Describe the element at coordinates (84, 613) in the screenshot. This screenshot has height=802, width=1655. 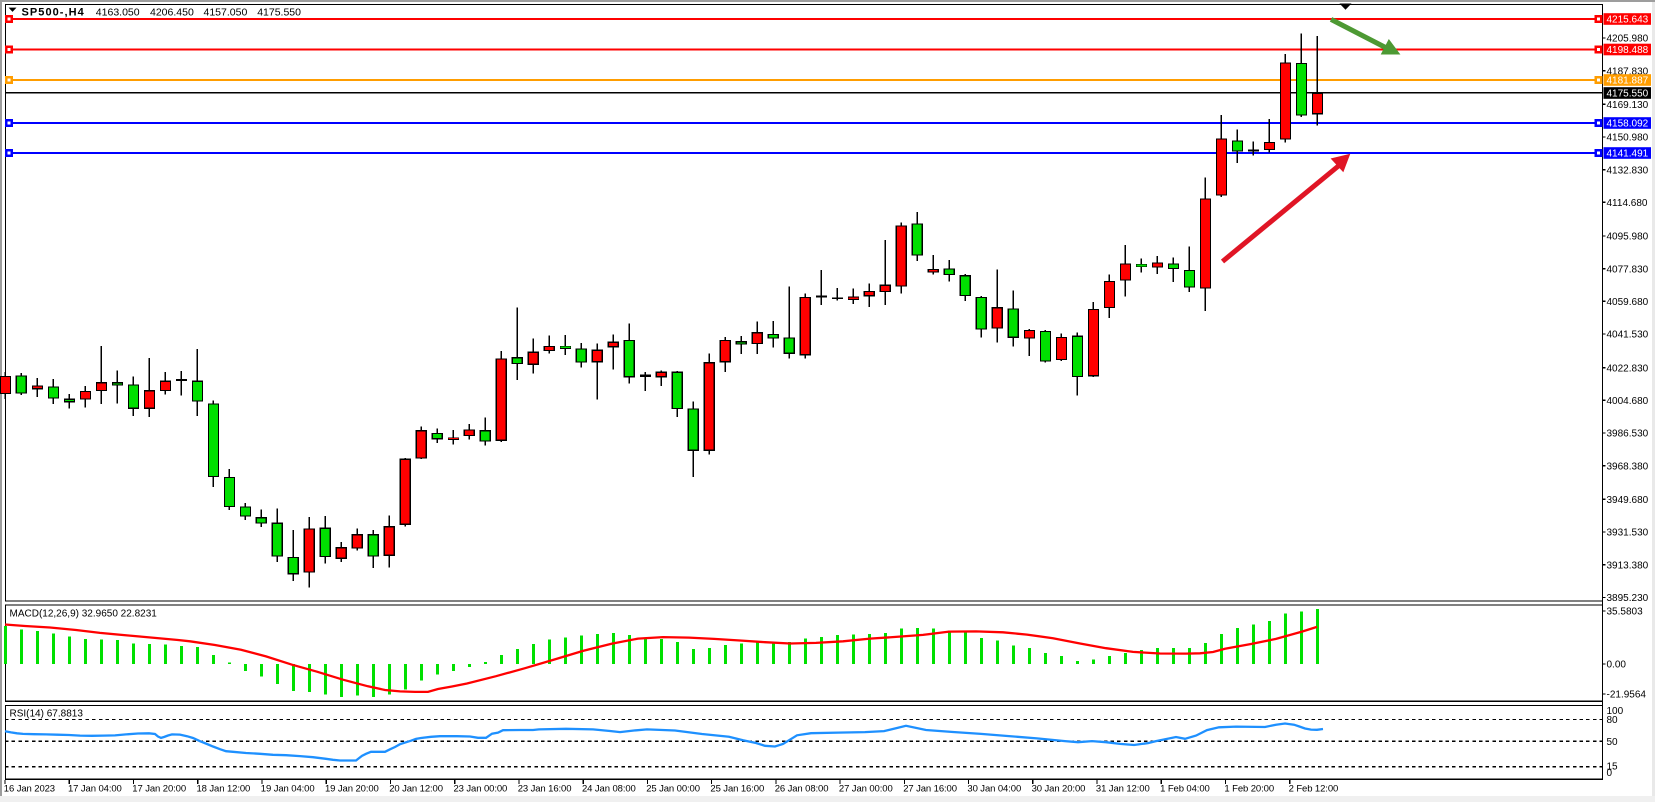
I see `svg-text: MACD(12,26,9) 32.9650 22.8231` at that location.